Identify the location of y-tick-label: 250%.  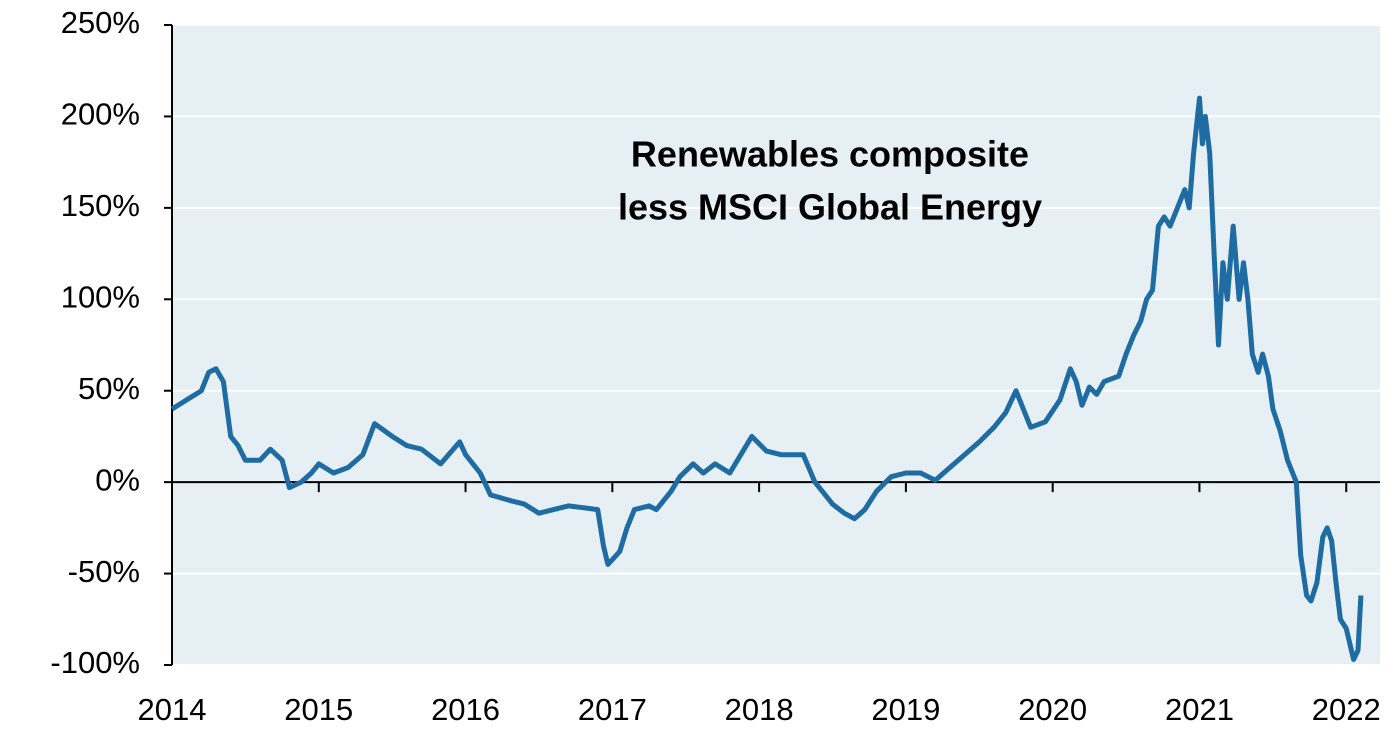
(100, 22).